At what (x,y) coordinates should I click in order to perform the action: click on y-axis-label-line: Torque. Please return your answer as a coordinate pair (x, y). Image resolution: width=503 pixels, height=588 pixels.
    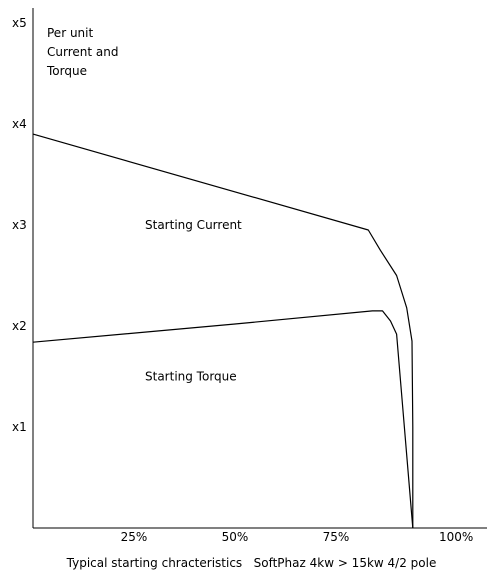
    Looking at the image, I should click on (66, 71).